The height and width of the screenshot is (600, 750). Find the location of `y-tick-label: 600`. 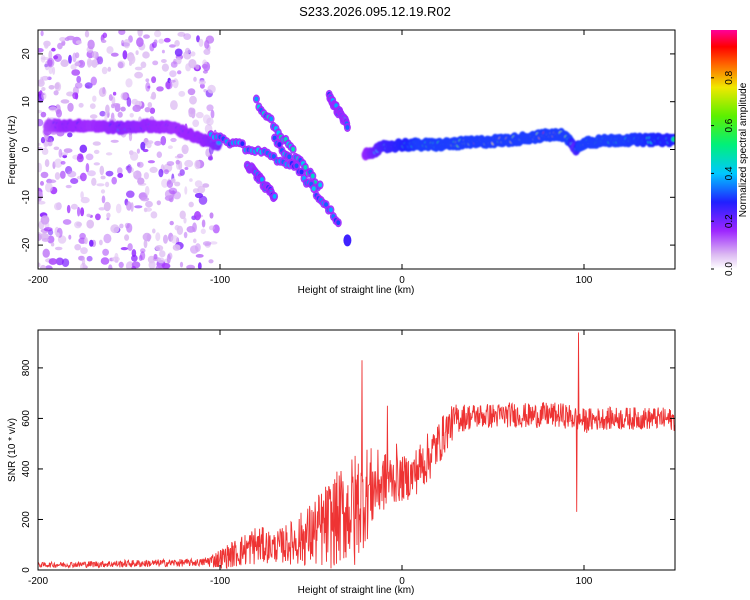

y-tick-label: 600 is located at coordinates (26, 418).